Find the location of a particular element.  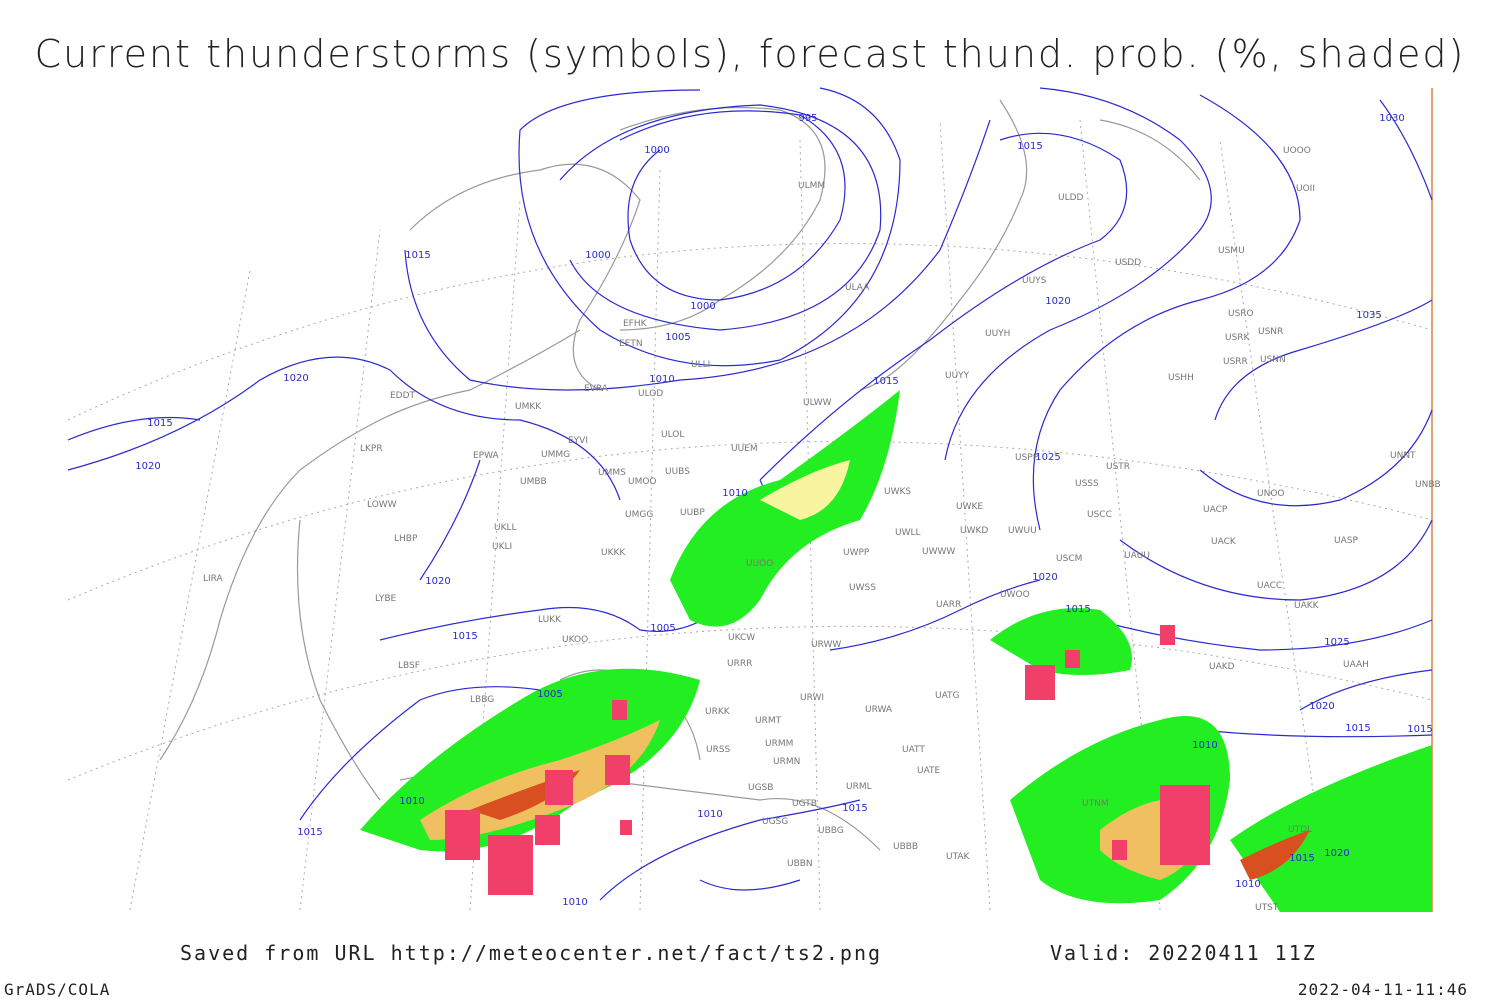

station-label: ULWW is located at coordinates (817, 403).